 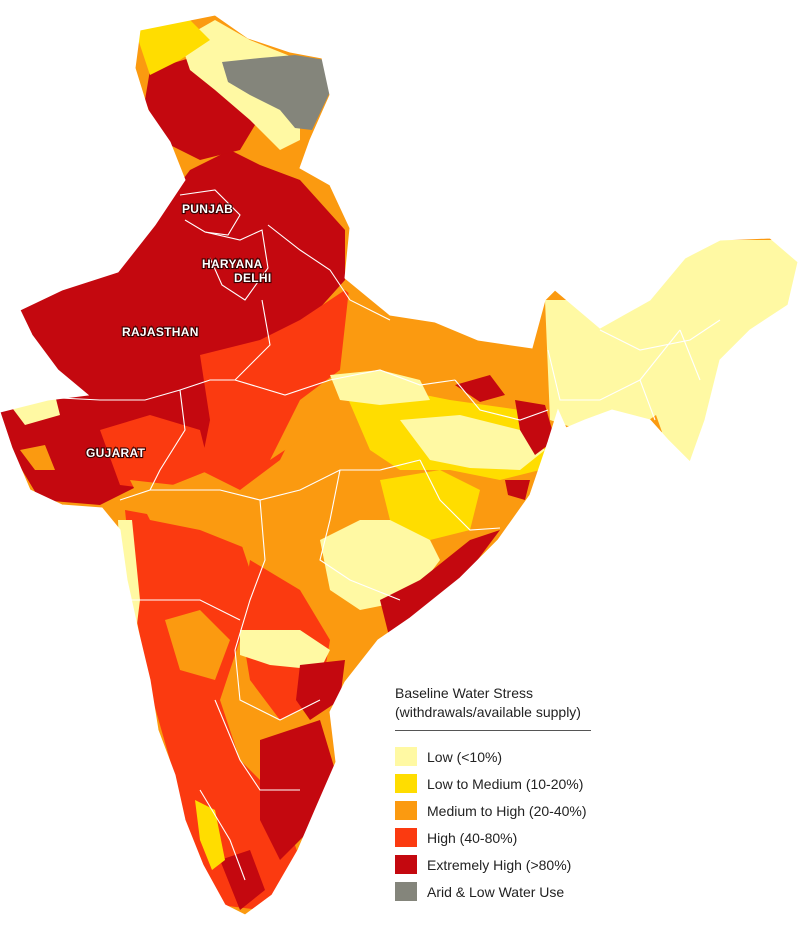 What do you see at coordinates (210, 835) in the screenshot?
I see `region-kerala-low-to-medium` at bounding box center [210, 835].